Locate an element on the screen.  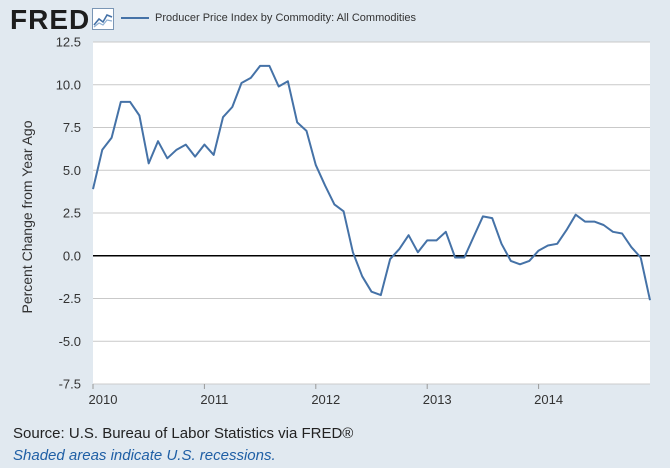
y-tick-label: 10.0 is located at coordinates (68, 84).